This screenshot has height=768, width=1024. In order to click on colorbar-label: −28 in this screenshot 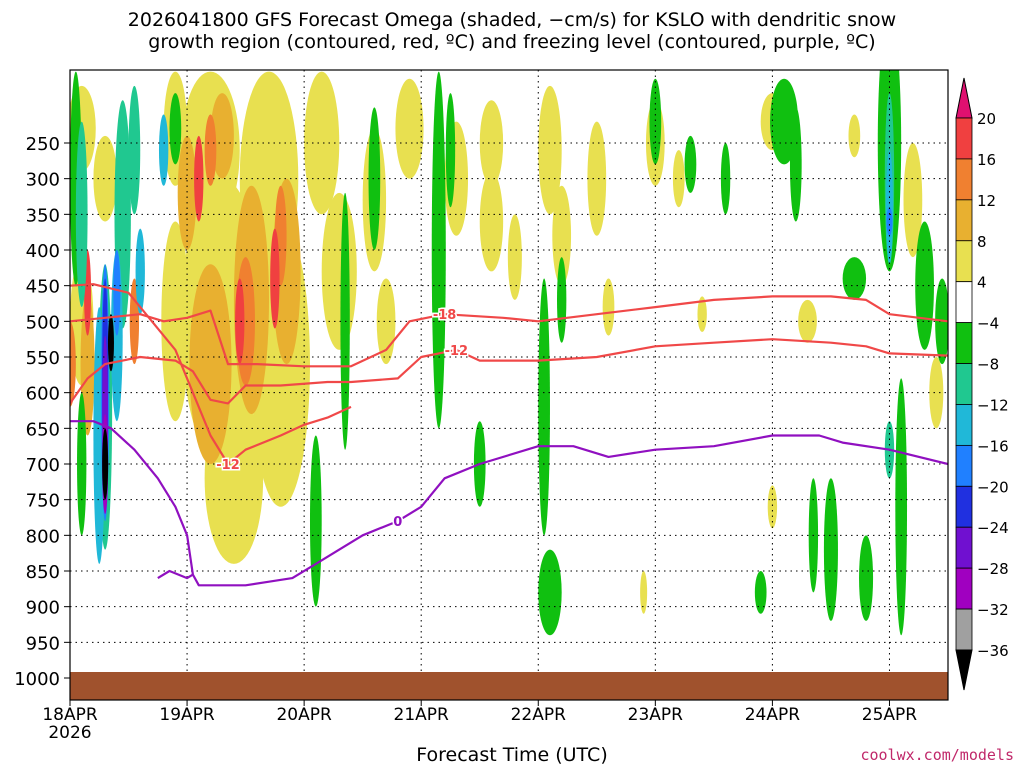, I will do `click(993, 569)`.